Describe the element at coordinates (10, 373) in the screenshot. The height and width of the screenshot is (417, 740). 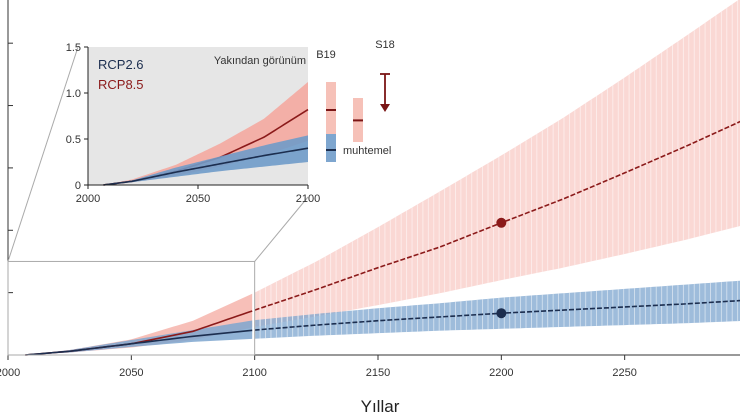
I see `x-tick-label: 2000` at that location.